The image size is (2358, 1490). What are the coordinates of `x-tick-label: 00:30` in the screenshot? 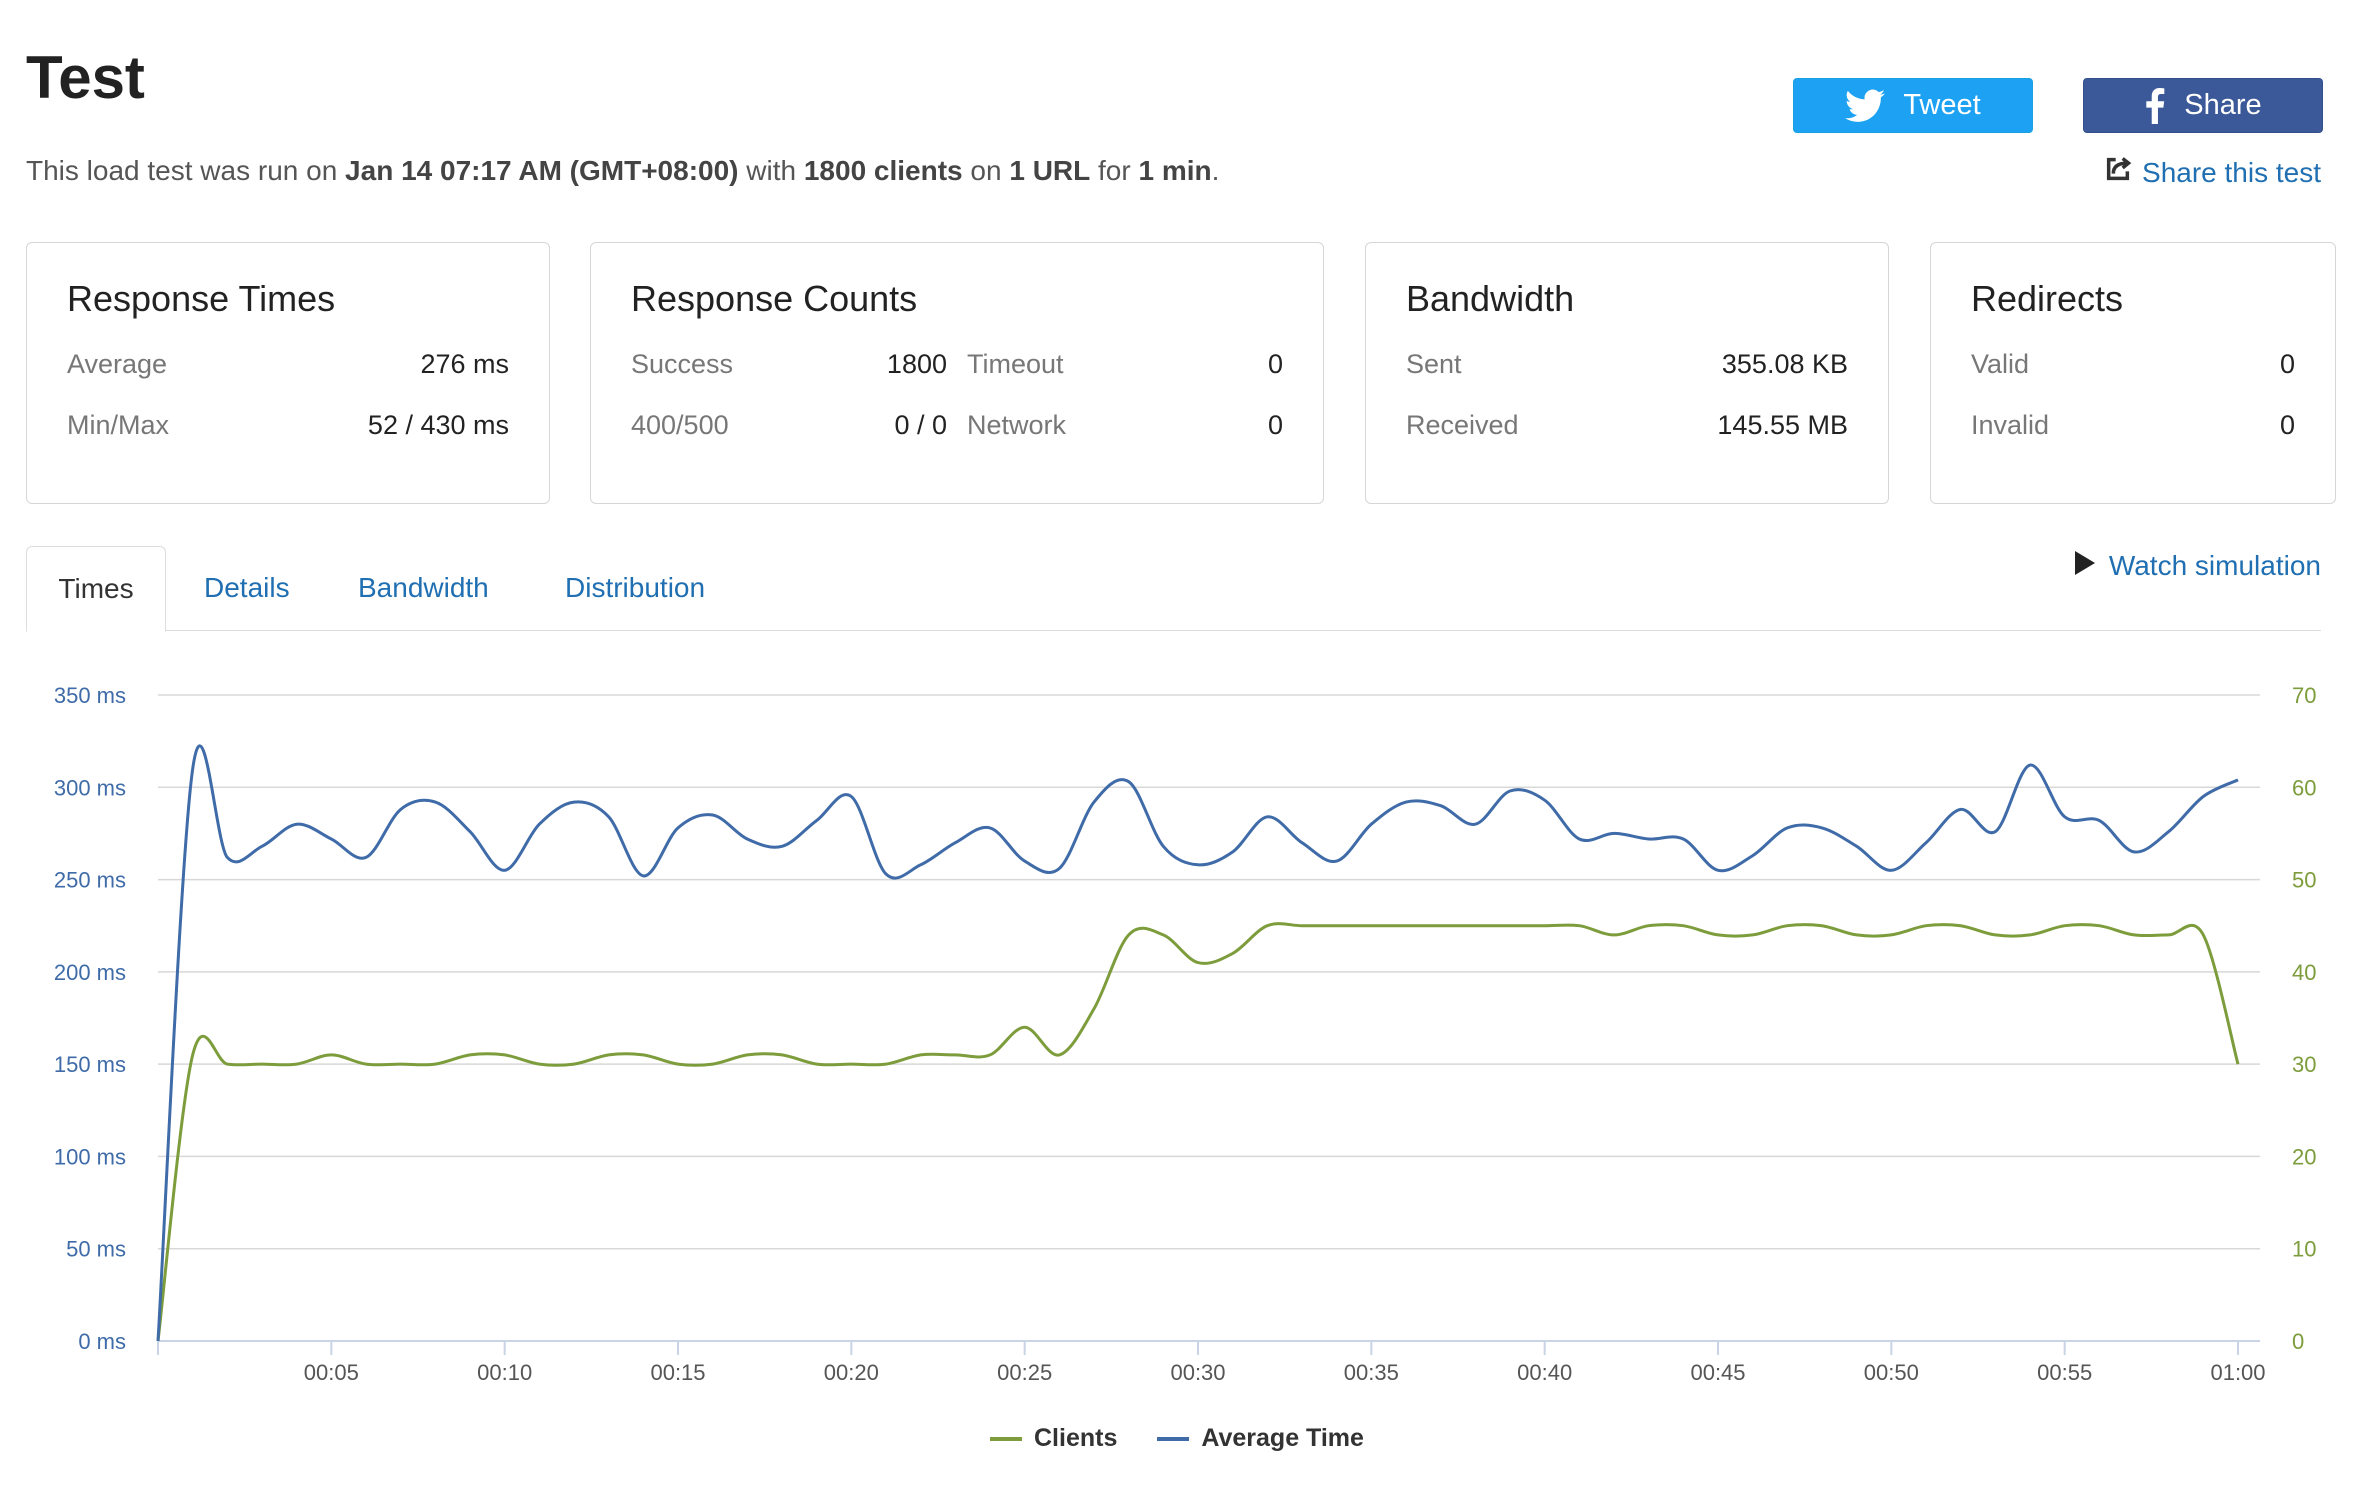 It's located at (1197, 1372).